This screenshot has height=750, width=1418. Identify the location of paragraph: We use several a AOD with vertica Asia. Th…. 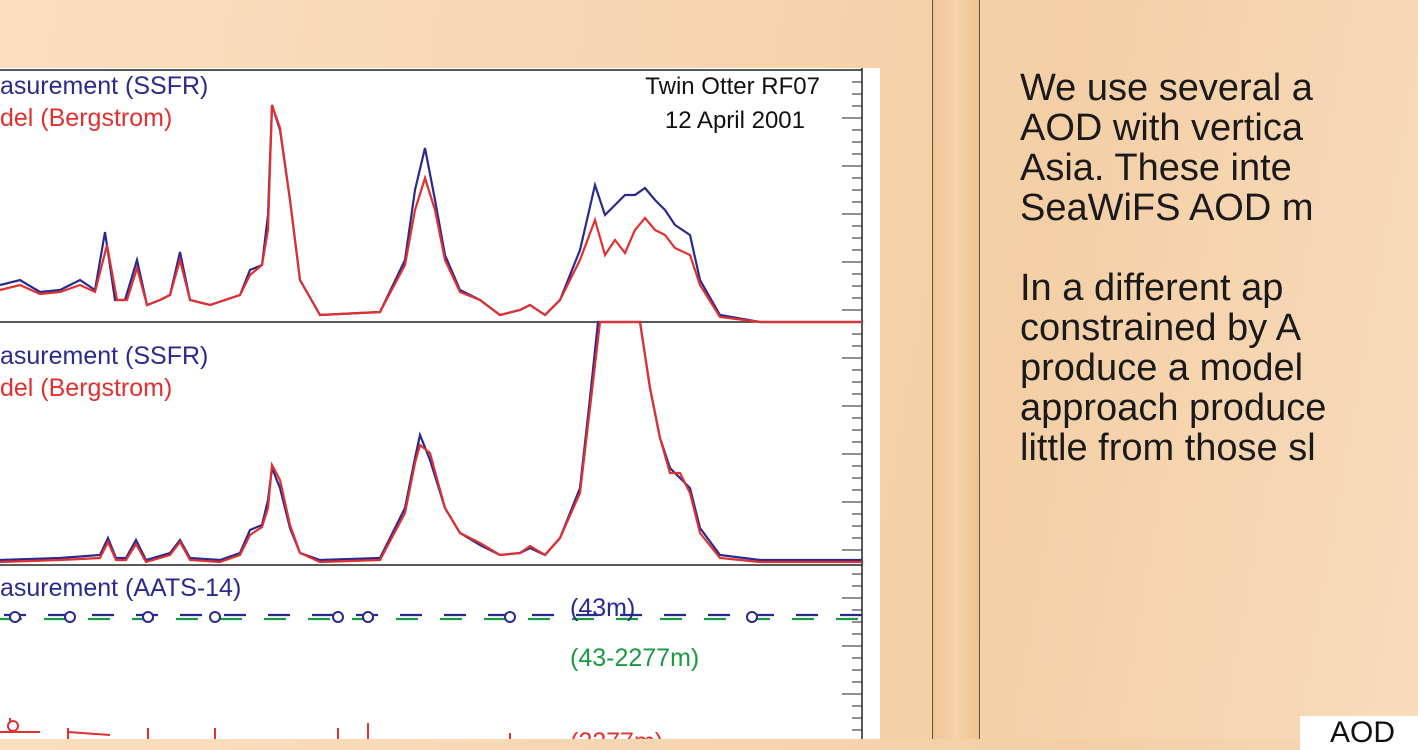
(1219, 148).